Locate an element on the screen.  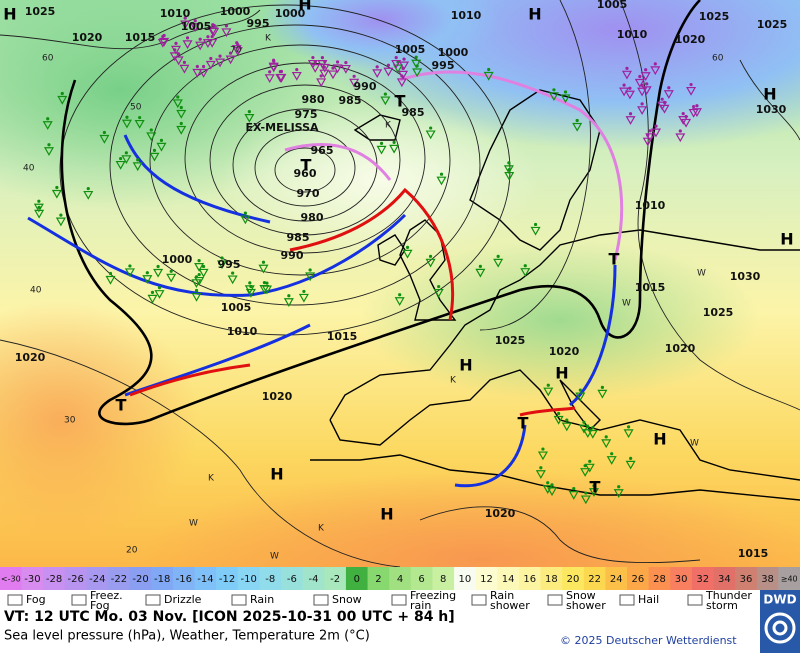
scale-label: <-30 is located at coordinates (11, 579).